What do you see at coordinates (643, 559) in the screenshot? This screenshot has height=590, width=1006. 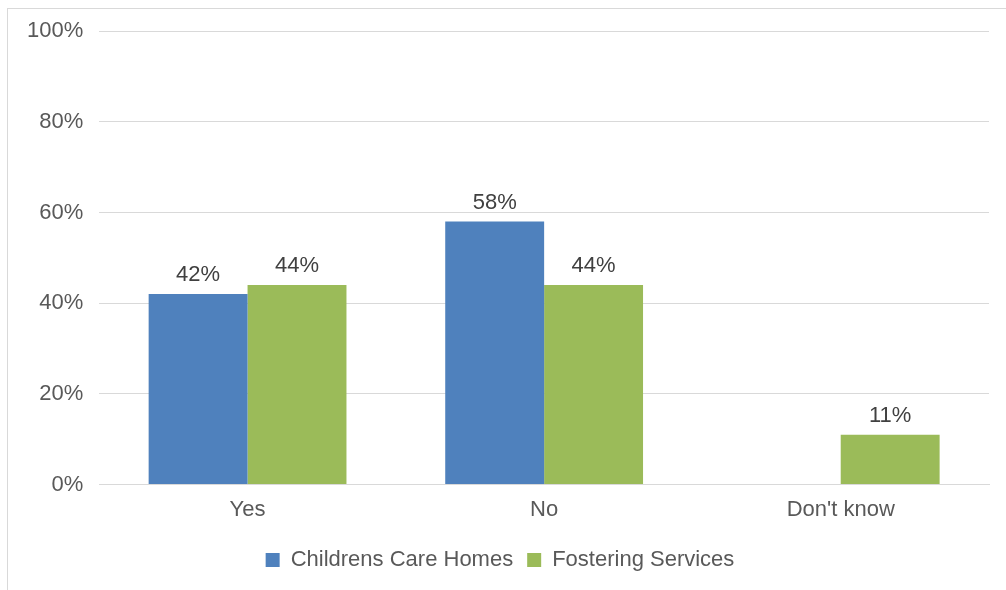 I see `legend-label: Fostering Services` at bounding box center [643, 559].